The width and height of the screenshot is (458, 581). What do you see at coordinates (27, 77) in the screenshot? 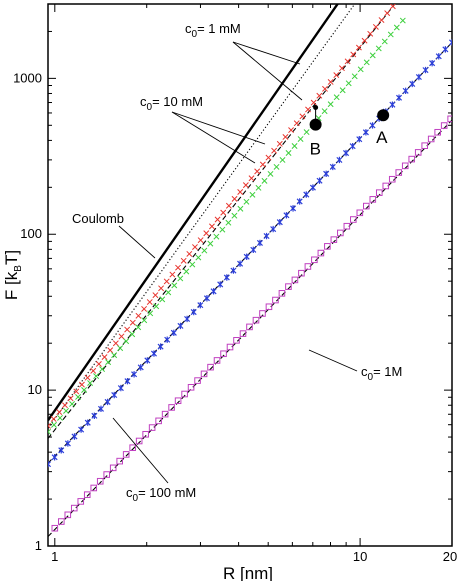
I see `y-tick-label: 1000` at bounding box center [27, 77].